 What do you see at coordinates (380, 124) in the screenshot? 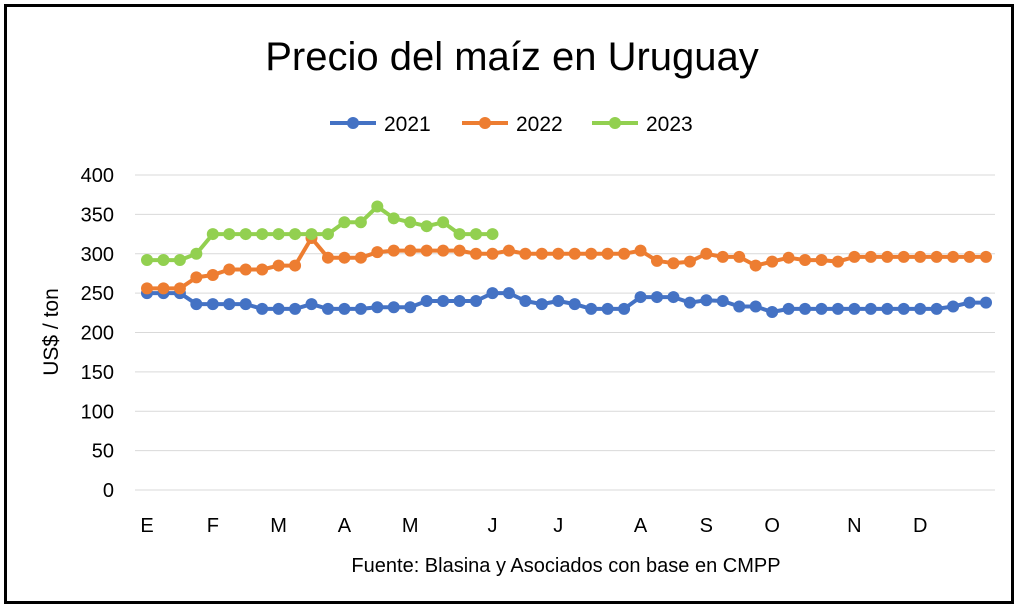
I see `legend-item-2021: 2021` at bounding box center [380, 124].